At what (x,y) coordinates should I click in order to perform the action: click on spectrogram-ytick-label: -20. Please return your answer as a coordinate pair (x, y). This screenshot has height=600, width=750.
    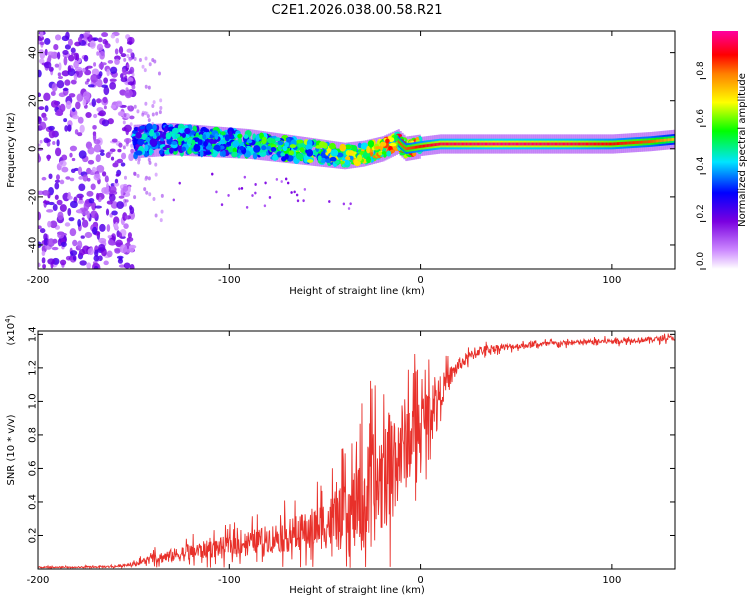
    Looking at the image, I should click on (33, 197).